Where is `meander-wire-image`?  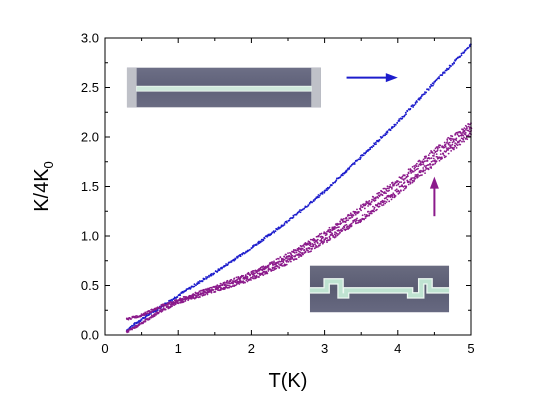 meander-wire-image is located at coordinates (379, 289).